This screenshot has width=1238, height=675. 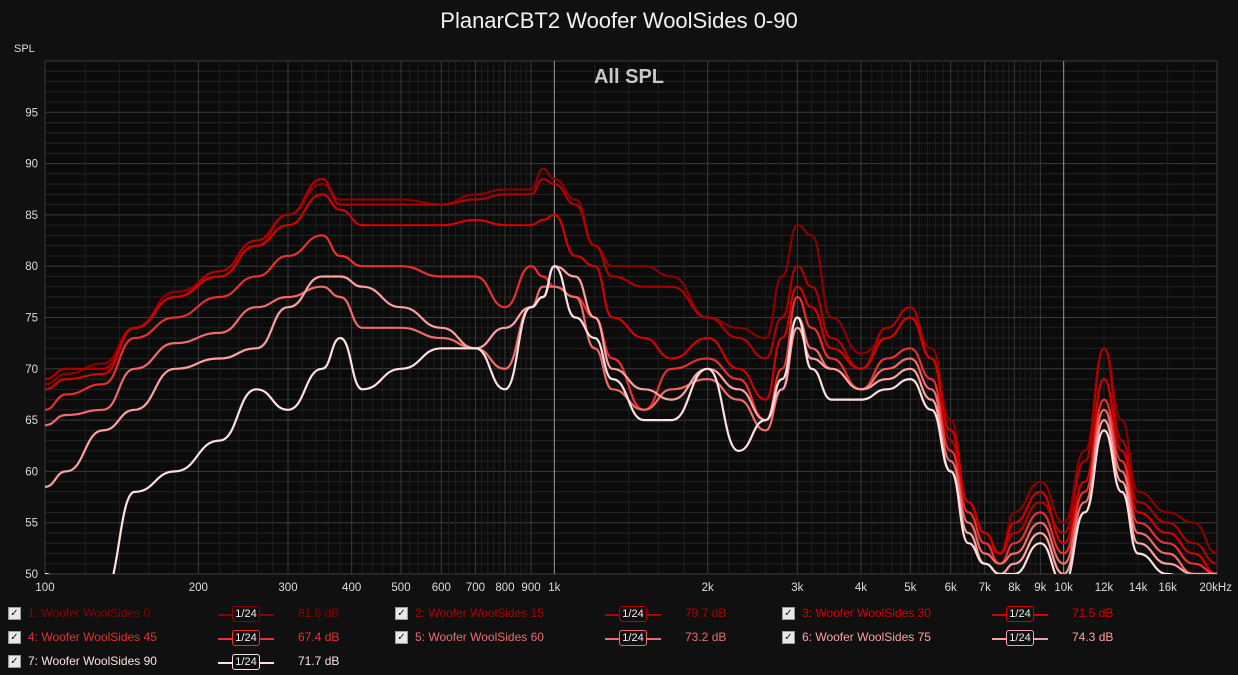 What do you see at coordinates (319, 637) in the screenshot?
I see `legend-level-value: 67.4 dB` at bounding box center [319, 637].